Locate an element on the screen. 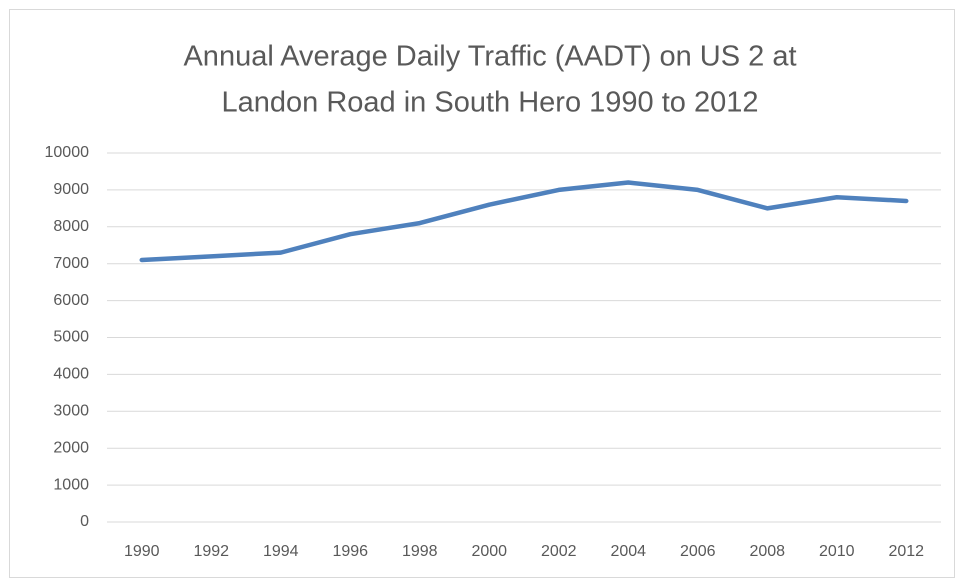 This screenshot has height=579, width=956. x-tick-label: 2008 is located at coordinates (767, 551).